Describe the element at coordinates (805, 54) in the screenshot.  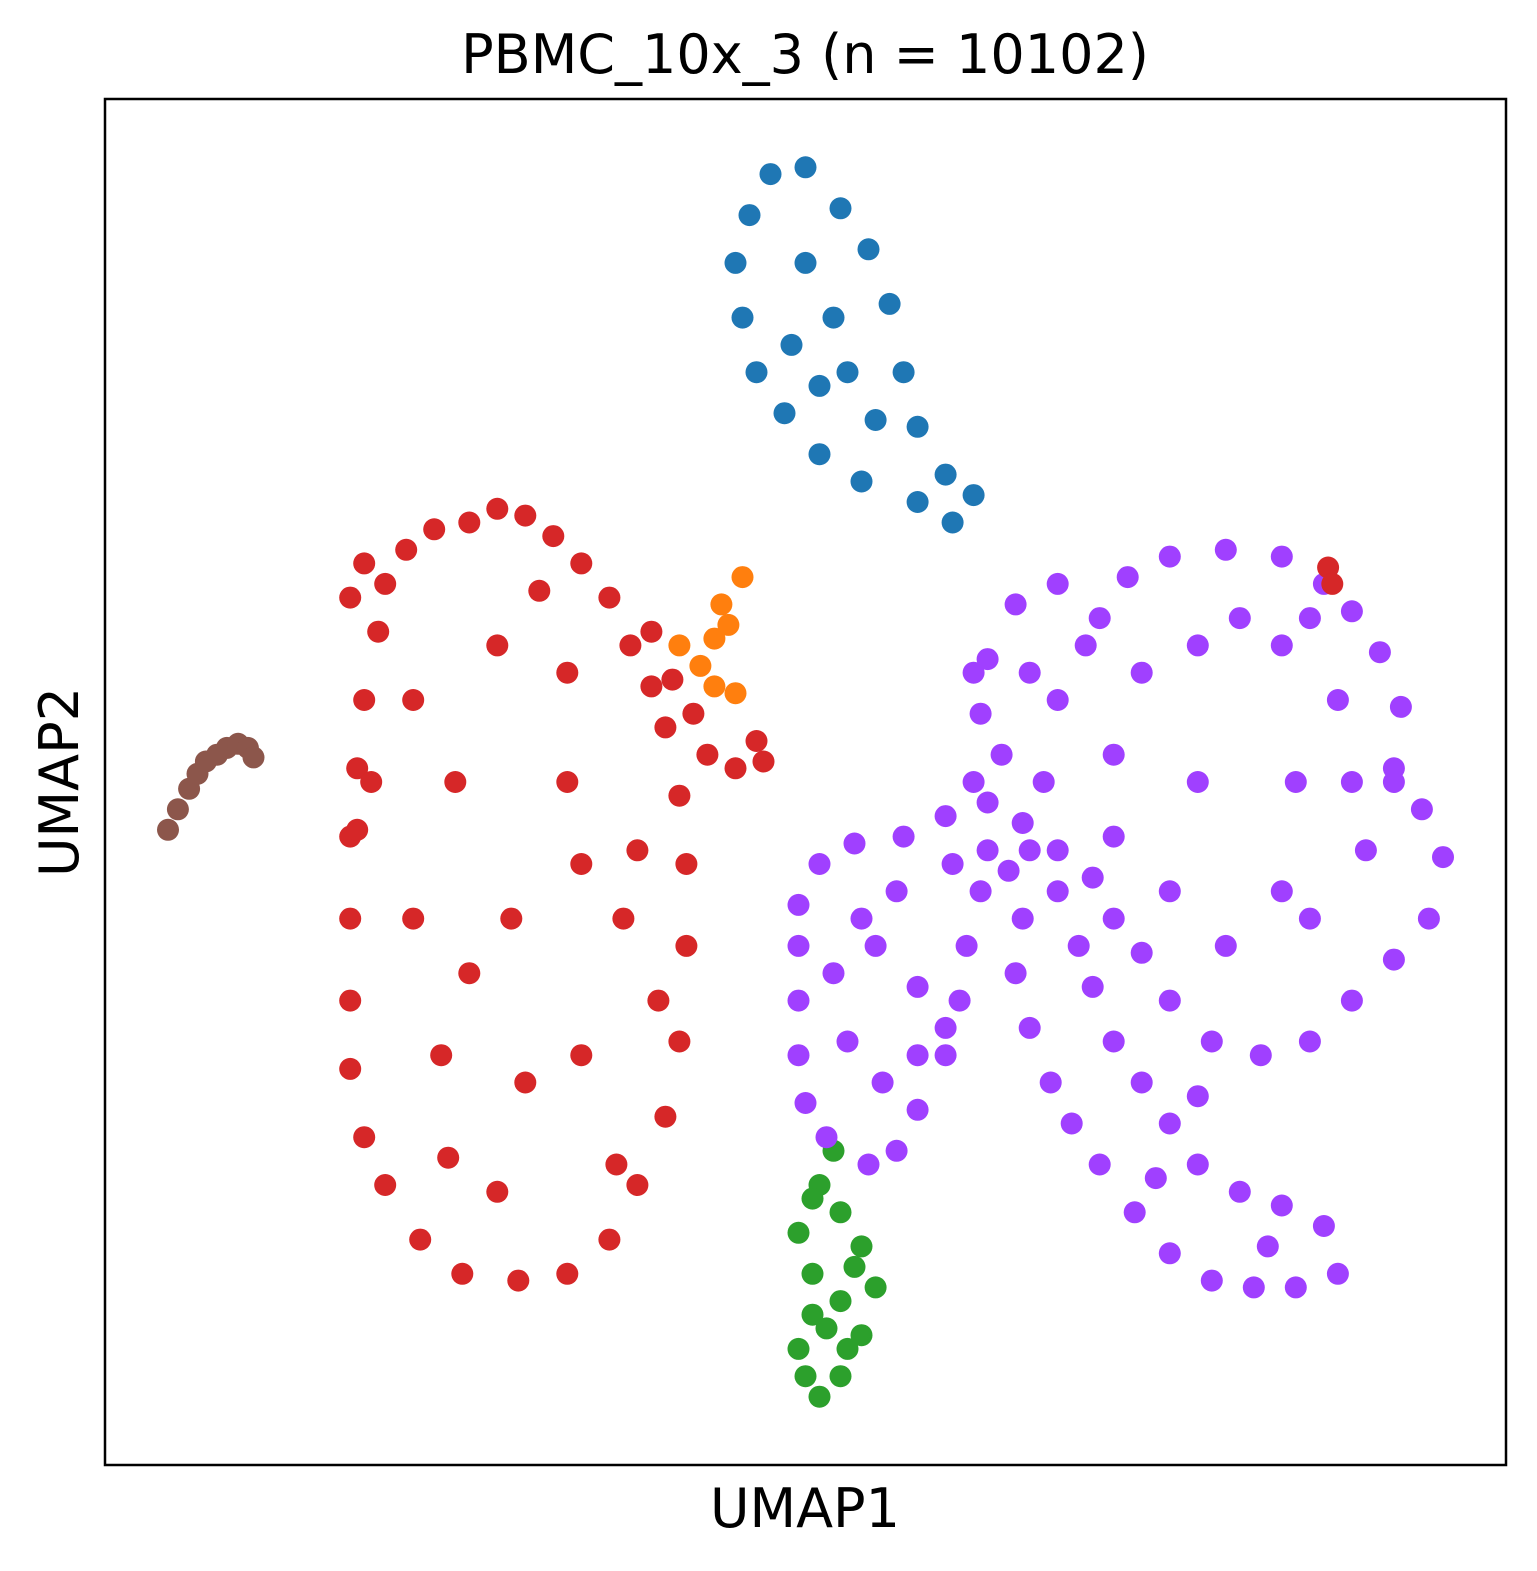
I see `chart-title: PBMC_10x_3 (n = 10102)` at that location.